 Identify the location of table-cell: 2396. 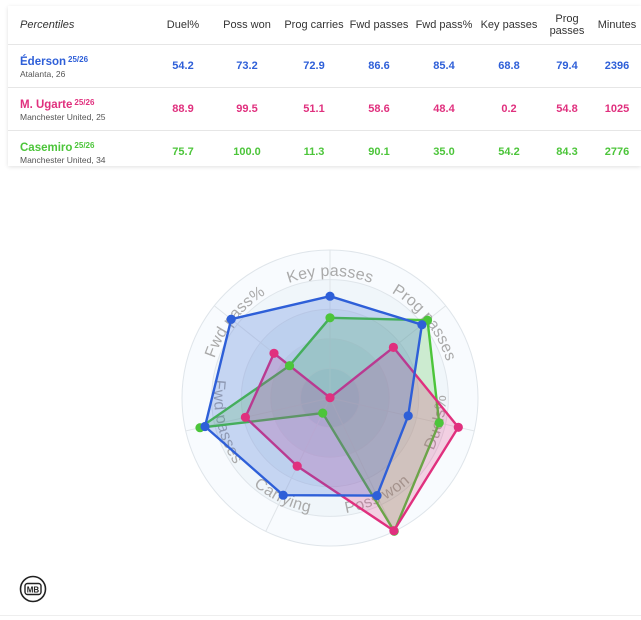
(617, 66).